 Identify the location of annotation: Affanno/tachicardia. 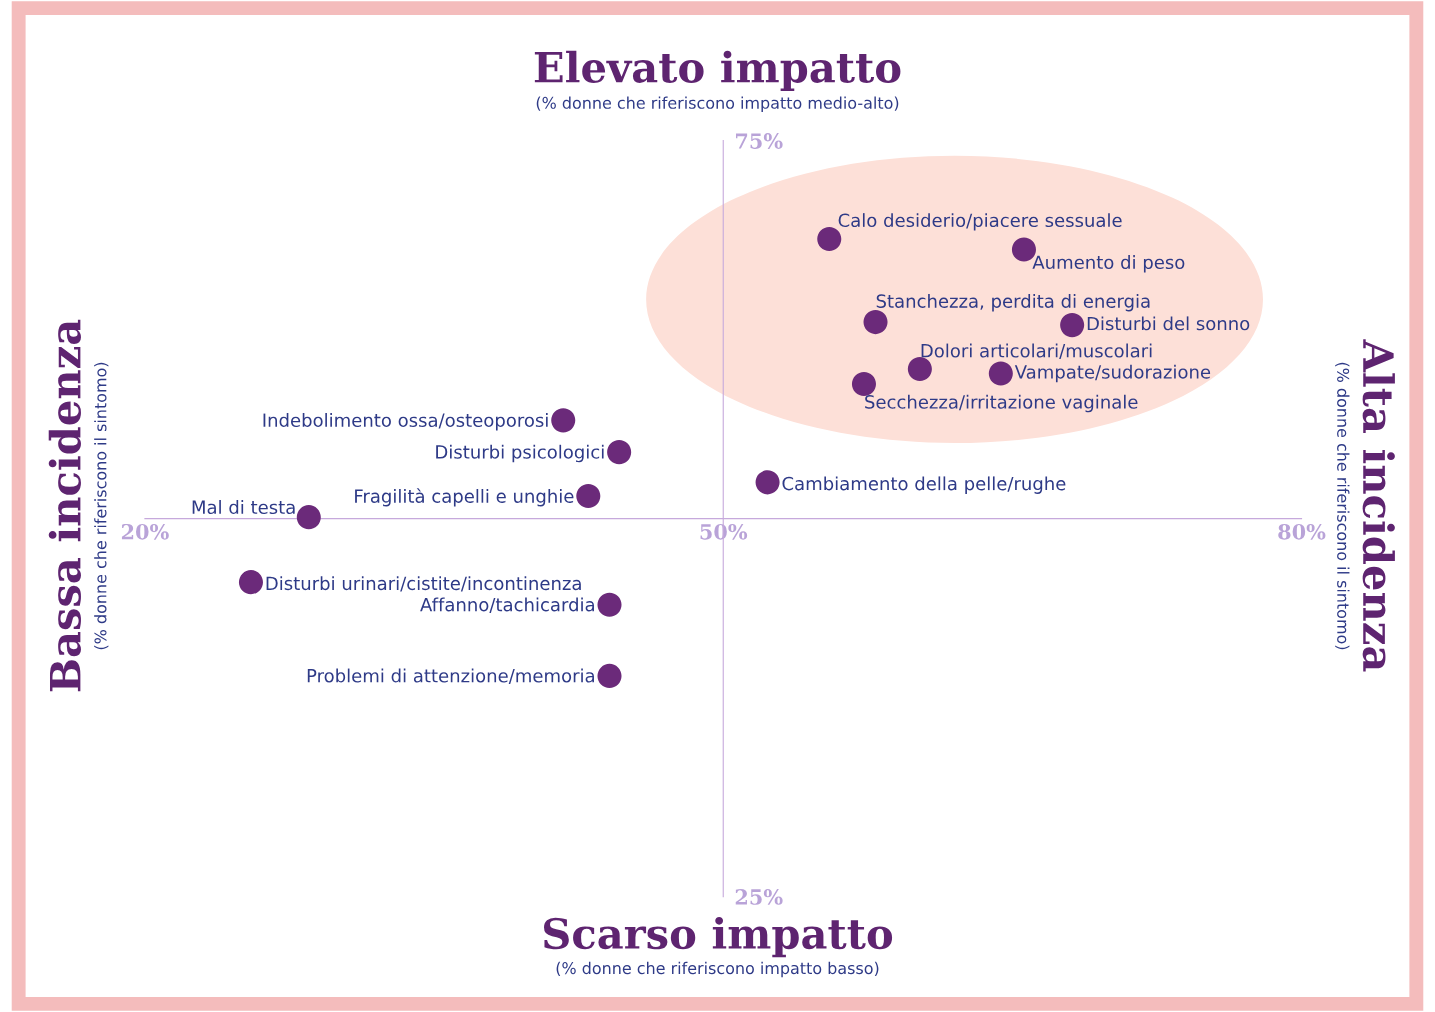
(507, 605).